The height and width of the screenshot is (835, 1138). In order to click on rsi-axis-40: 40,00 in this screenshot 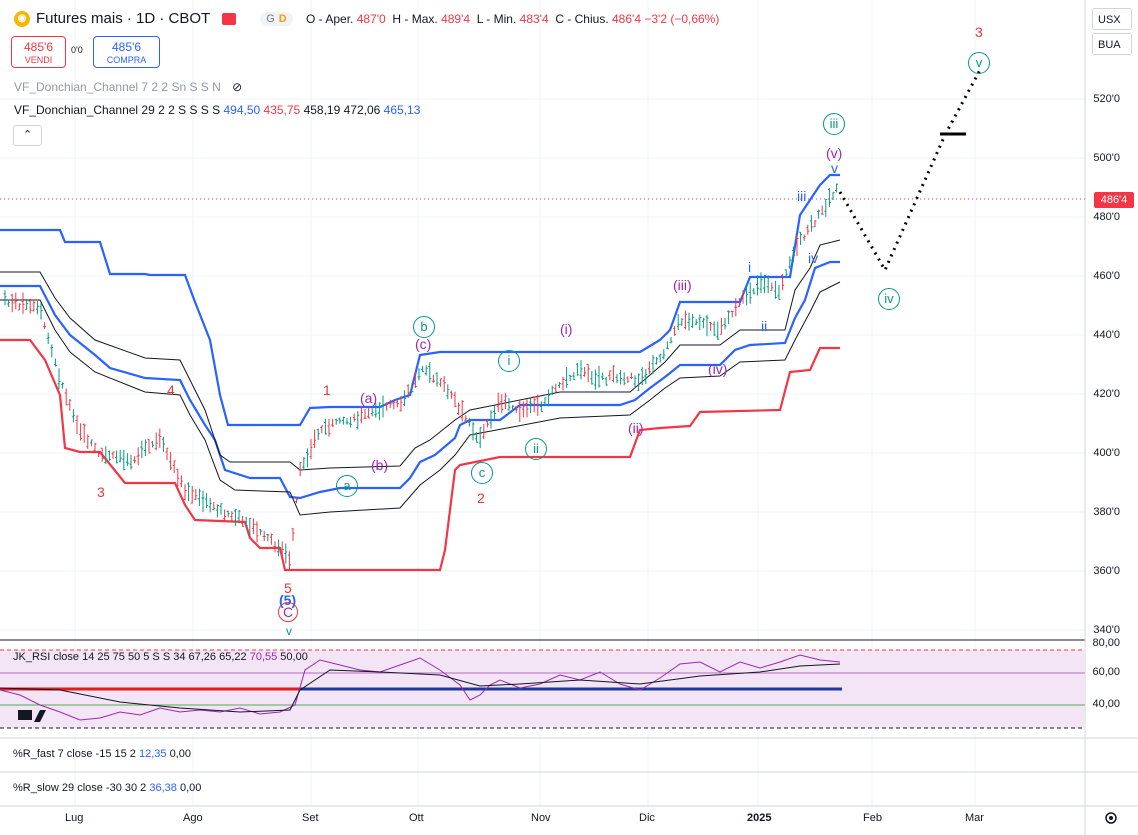, I will do `click(1106, 704)`.